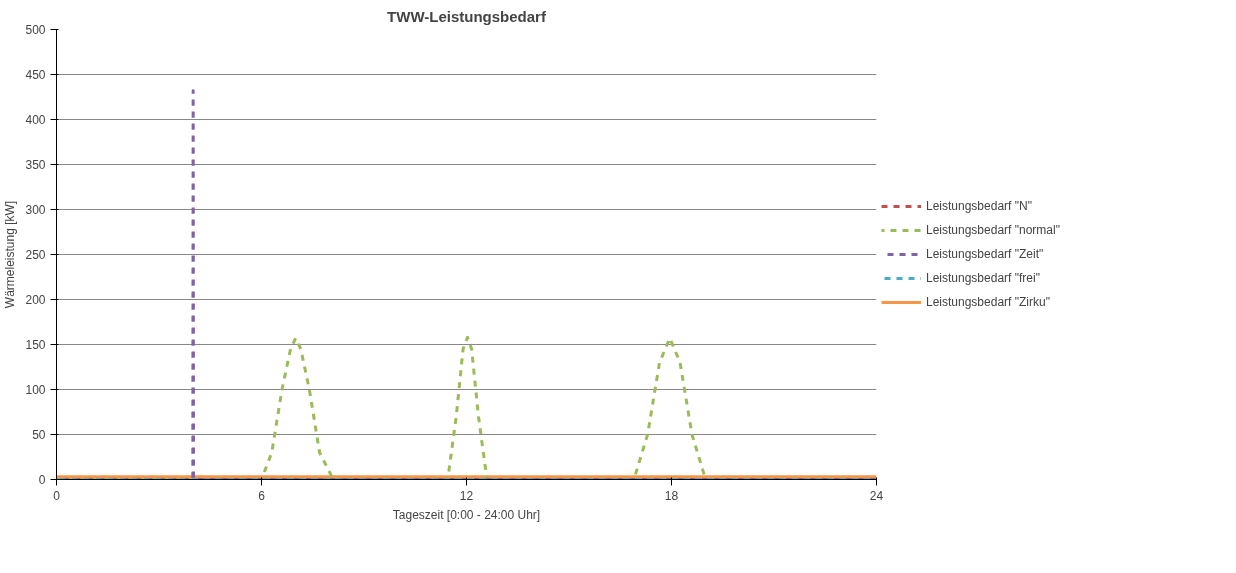 The width and height of the screenshot is (1236, 573). I want to click on legend-label: Leistungsbedarf "frei", so click(983, 278).